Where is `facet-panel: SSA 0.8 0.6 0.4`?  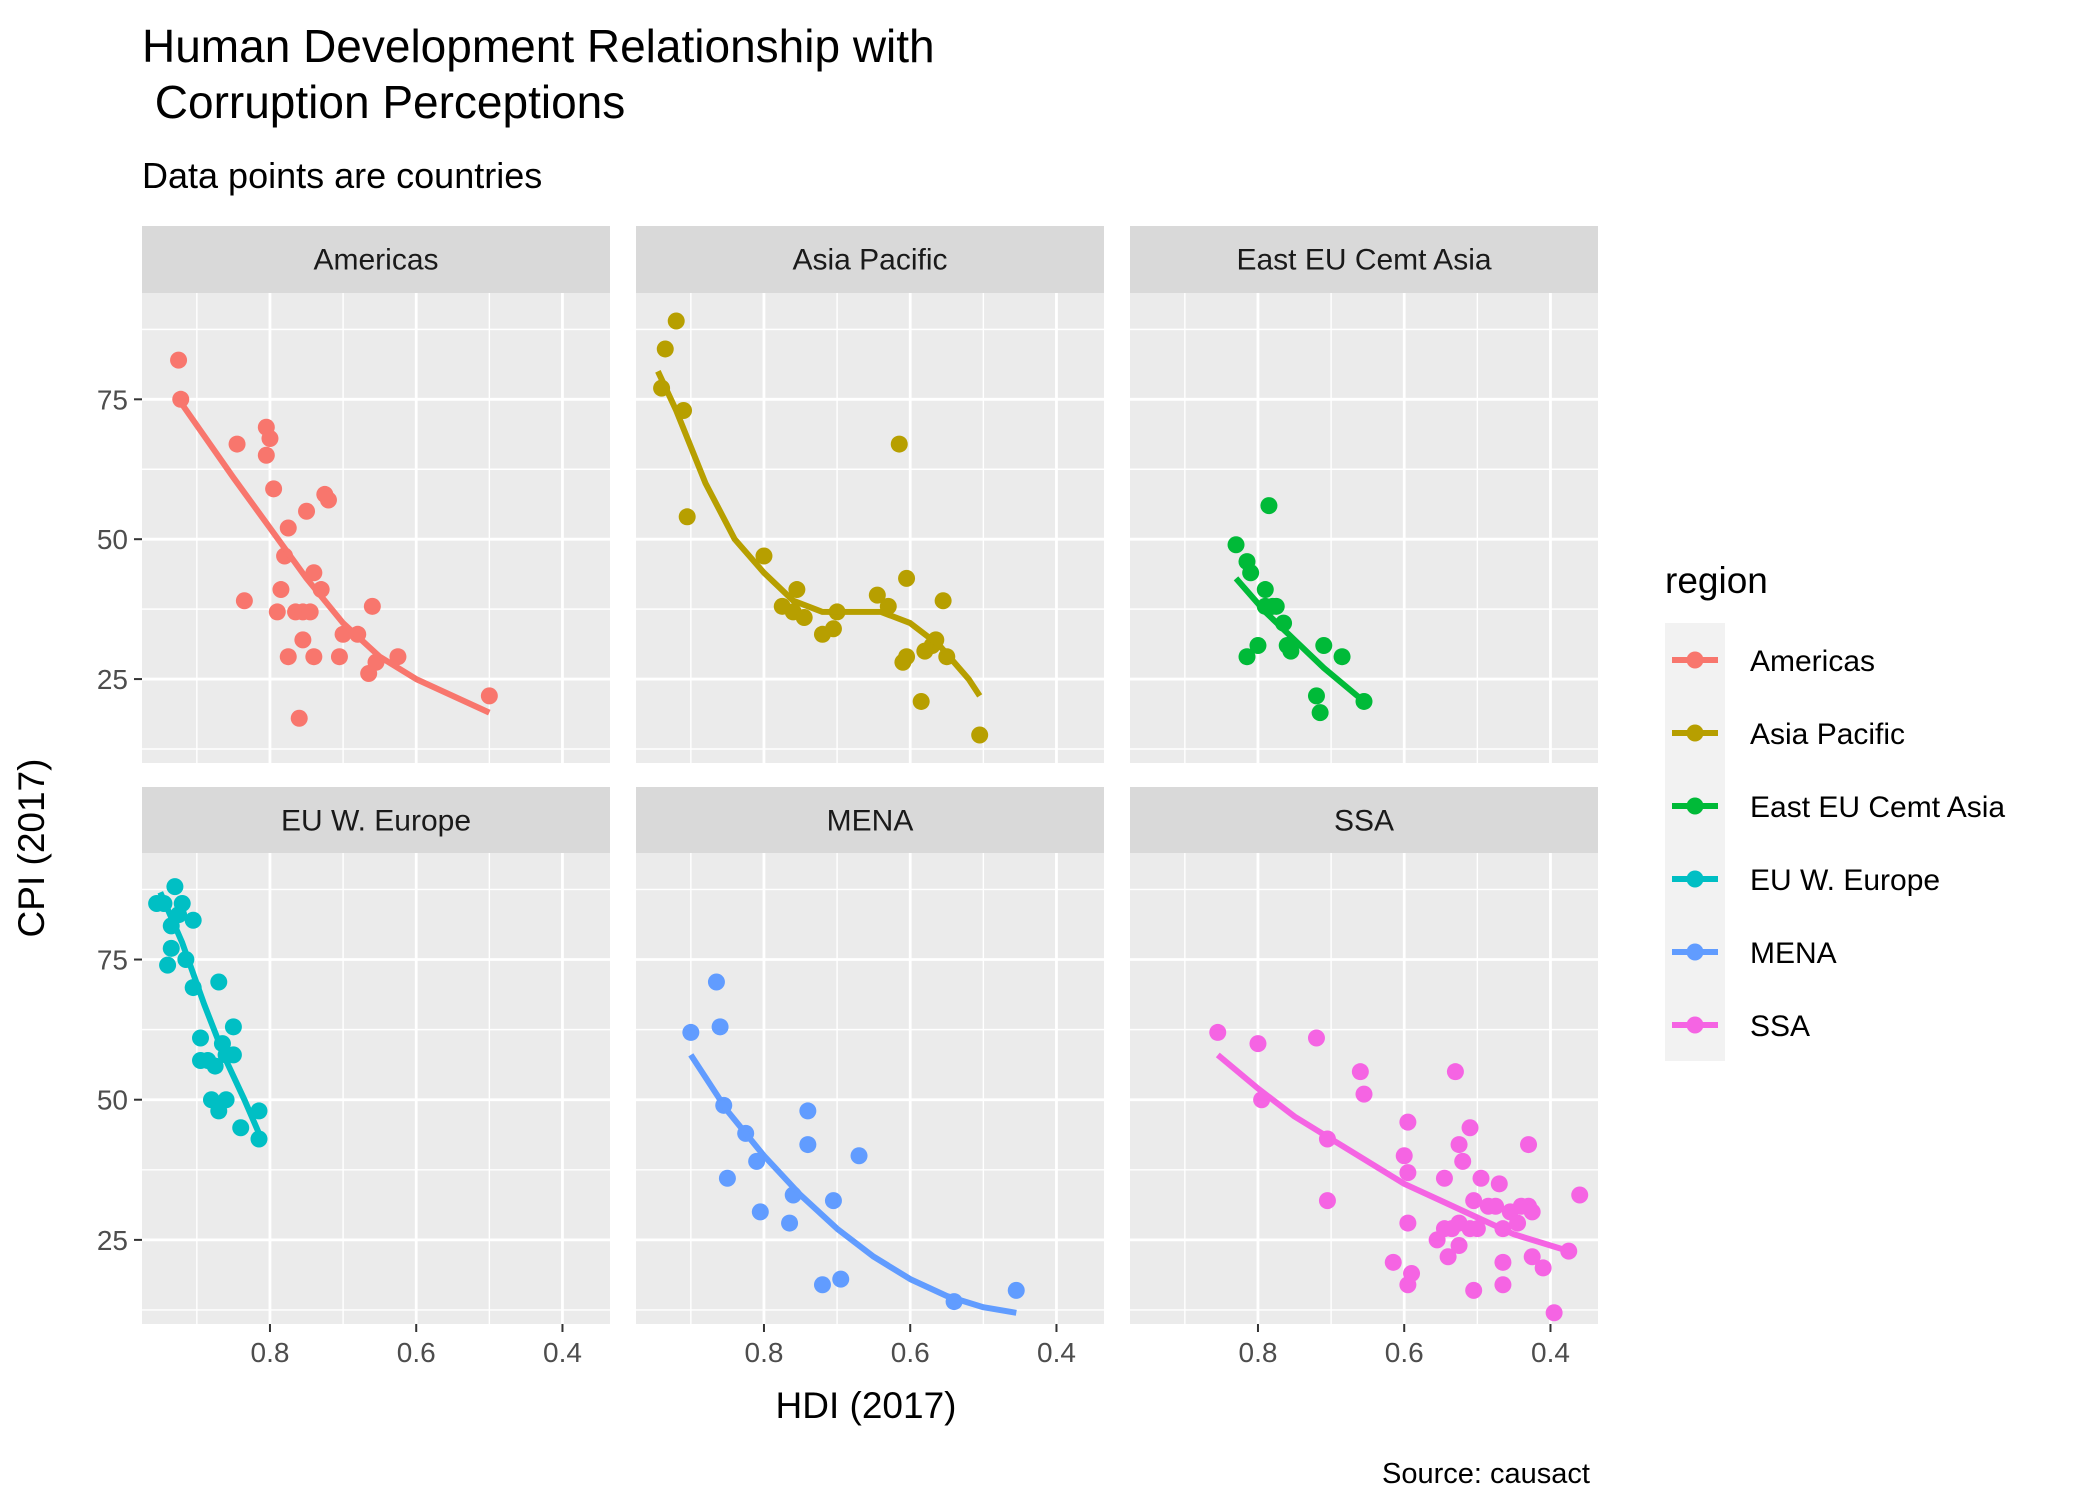
facet-panel: SSA 0.8 0.6 0.4 is located at coordinates (1364, 1077).